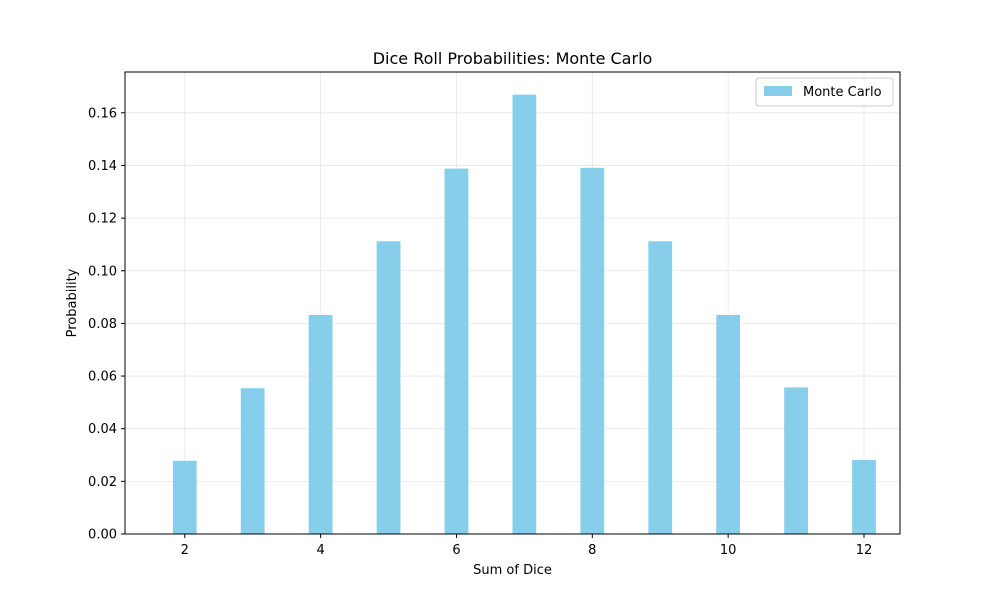 The image size is (1000, 604). I want to click on y-tick-label: 0.02, so click(102, 482).